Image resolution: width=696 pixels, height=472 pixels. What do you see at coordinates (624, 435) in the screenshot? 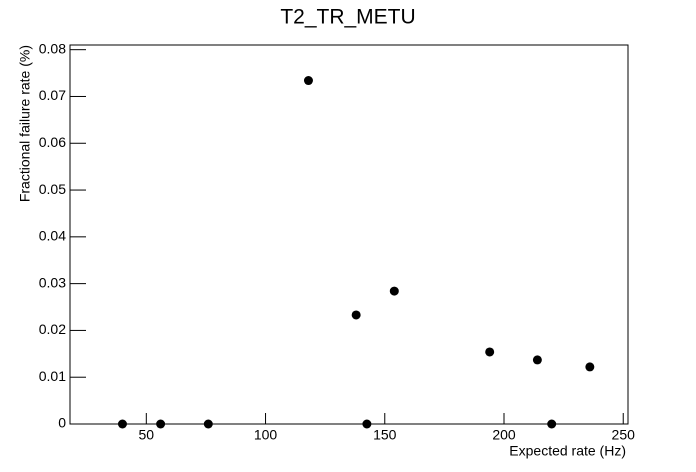
I see `x-tick-label: 250` at bounding box center [624, 435].